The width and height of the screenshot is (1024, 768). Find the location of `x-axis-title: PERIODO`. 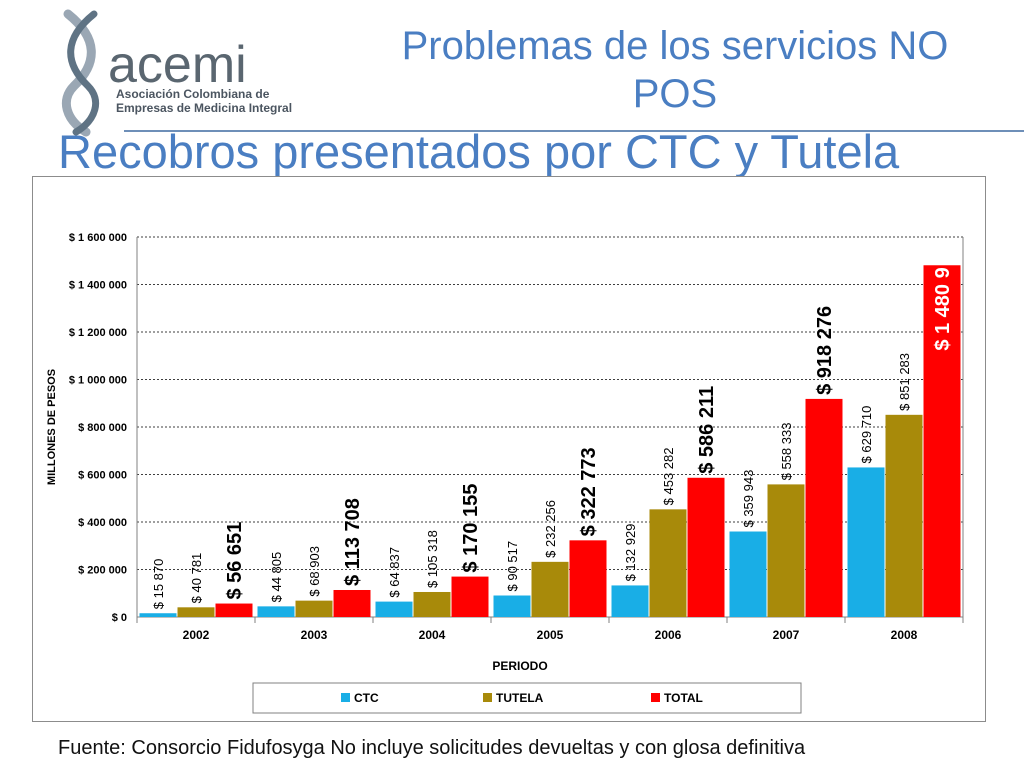

x-axis-title: PERIODO is located at coordinates (519, 666).